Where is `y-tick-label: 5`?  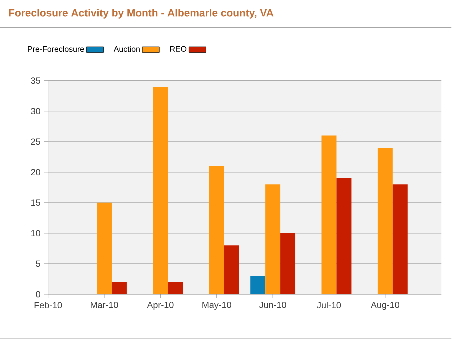
y-tick-label: 5 is located at coordinates (38, 263).